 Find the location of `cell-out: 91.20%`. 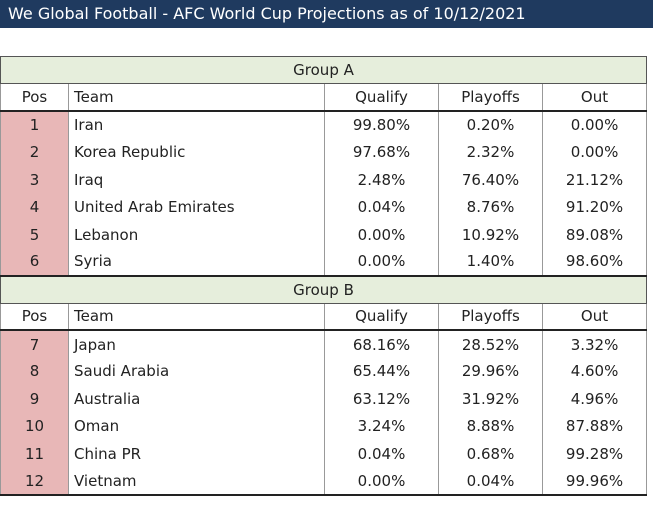

cell-out: 91.20% is located at coordinates (594, 207).